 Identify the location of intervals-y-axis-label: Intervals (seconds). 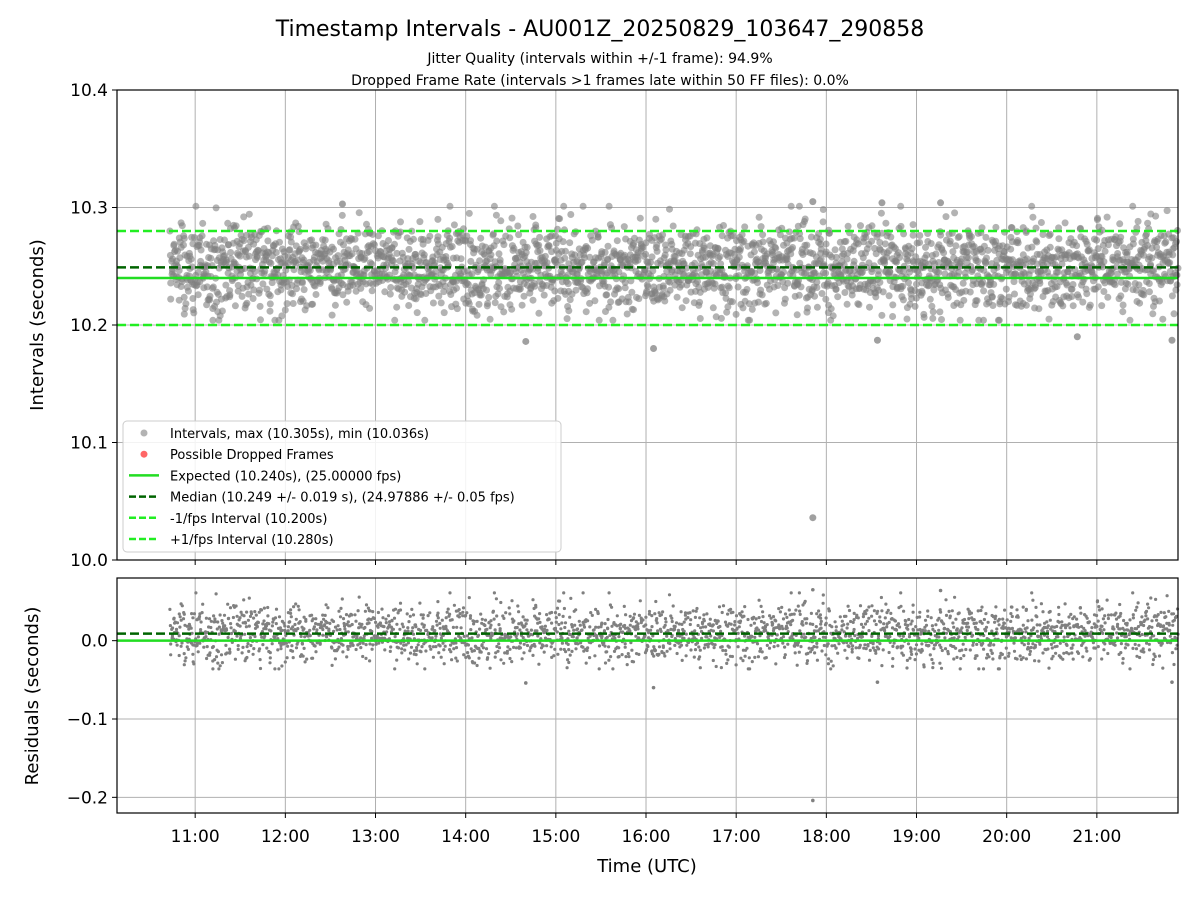
(37, 325).